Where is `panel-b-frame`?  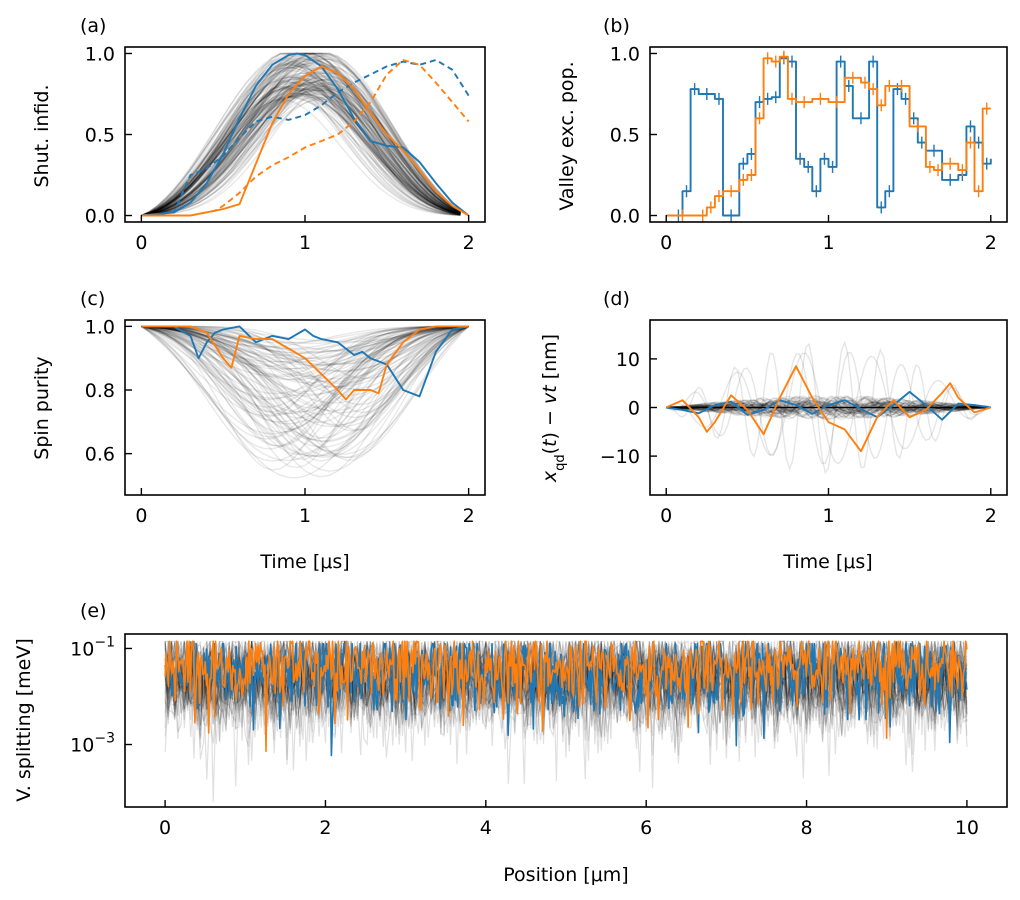 panel-b-frame is located at coordinates (828, 134).